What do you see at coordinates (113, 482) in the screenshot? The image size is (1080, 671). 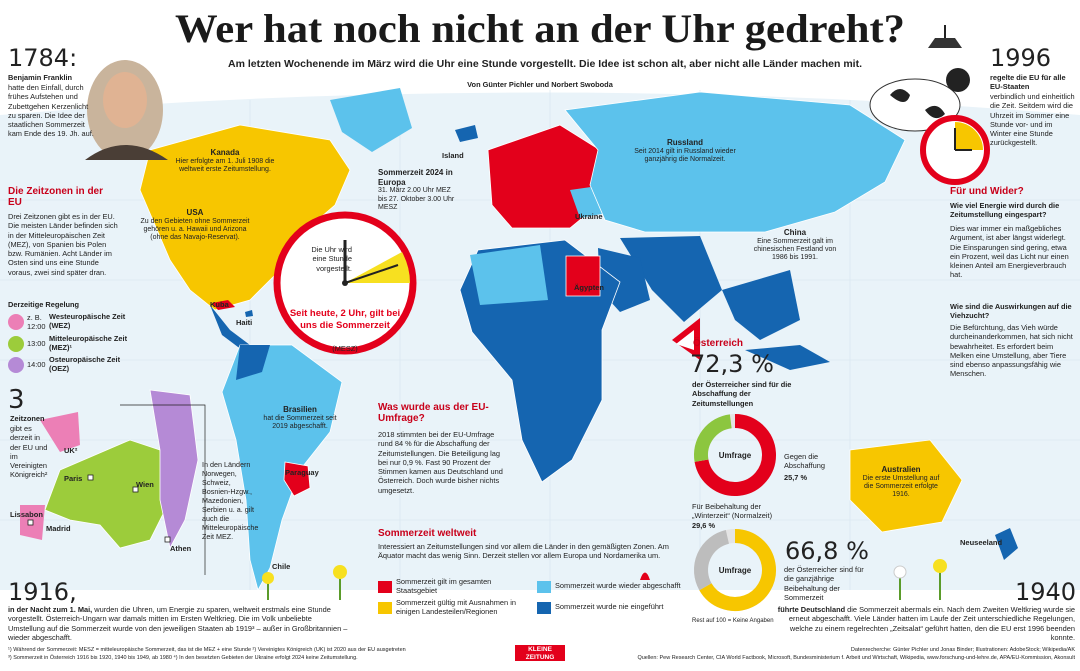 I see `europe-inset` at bounding box center [113, 482].